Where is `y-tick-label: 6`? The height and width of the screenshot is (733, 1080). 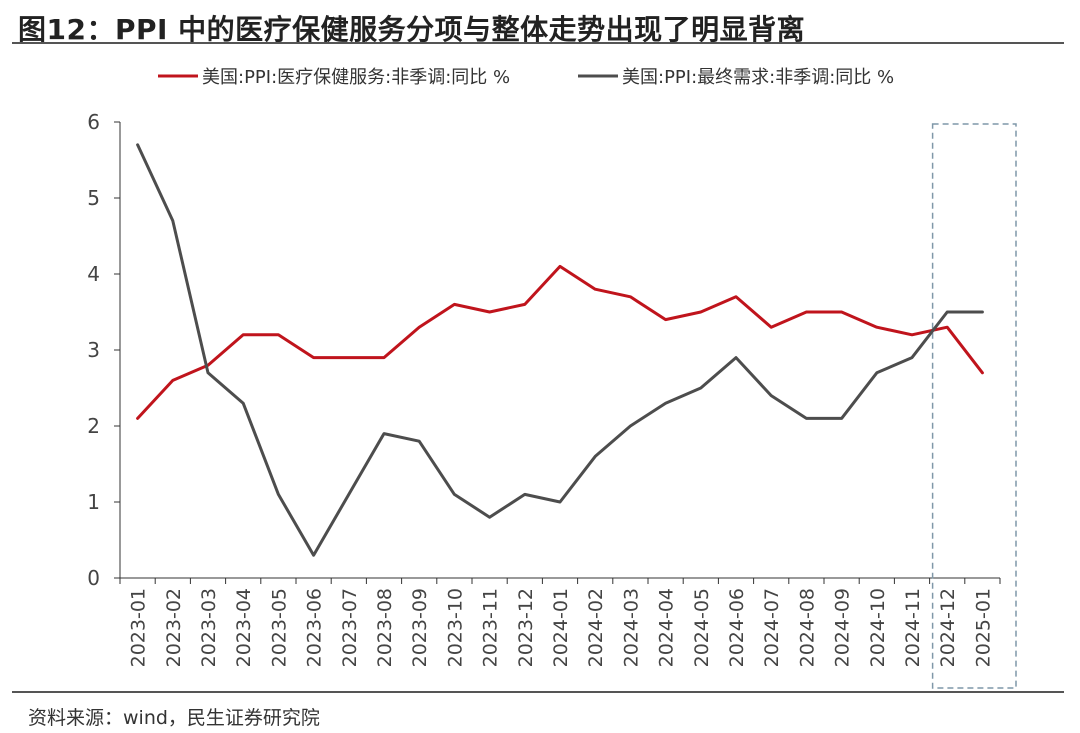 y-tick-label: 6 is located at coordinates (93, 122).